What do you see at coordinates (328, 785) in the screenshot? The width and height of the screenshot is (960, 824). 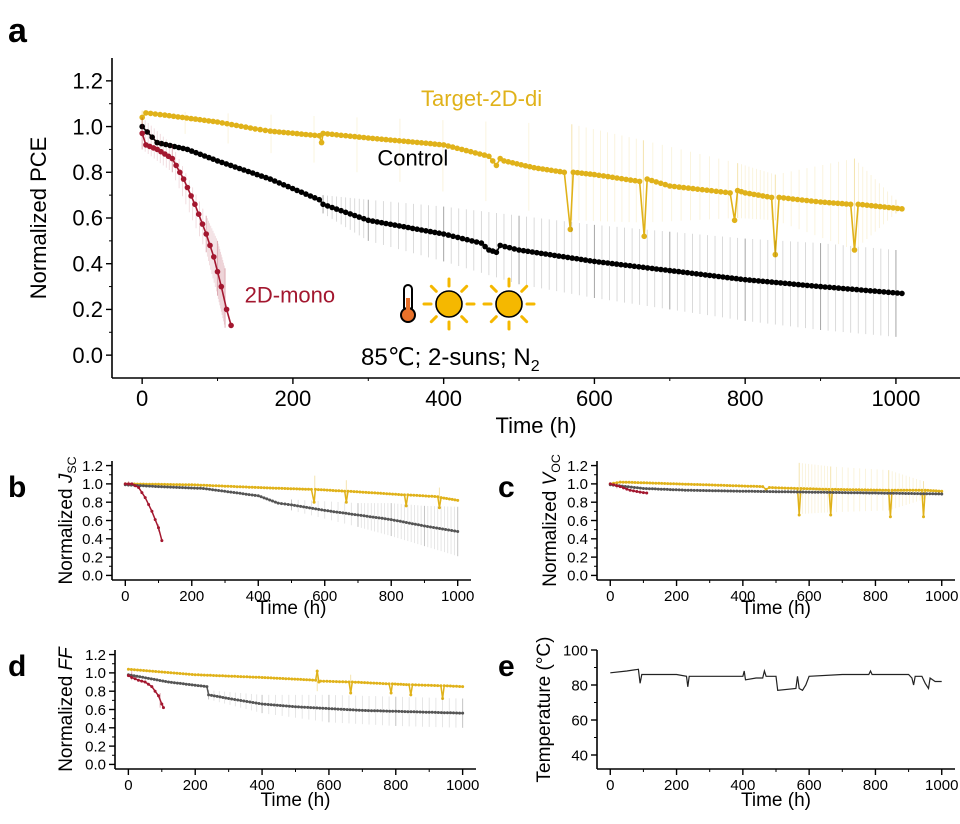 I see `x-tick-label: 600` at bounding box center [328, 785].